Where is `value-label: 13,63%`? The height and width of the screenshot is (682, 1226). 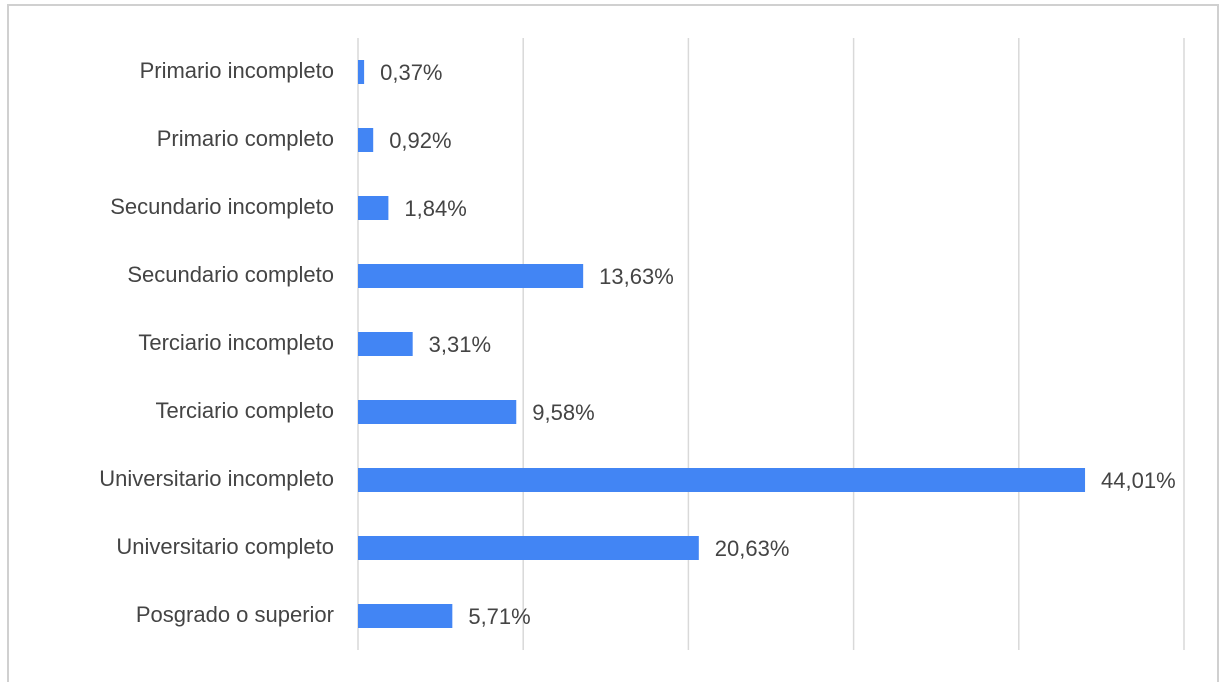 value-label: 13,63% is located at coordinates (636, 276).